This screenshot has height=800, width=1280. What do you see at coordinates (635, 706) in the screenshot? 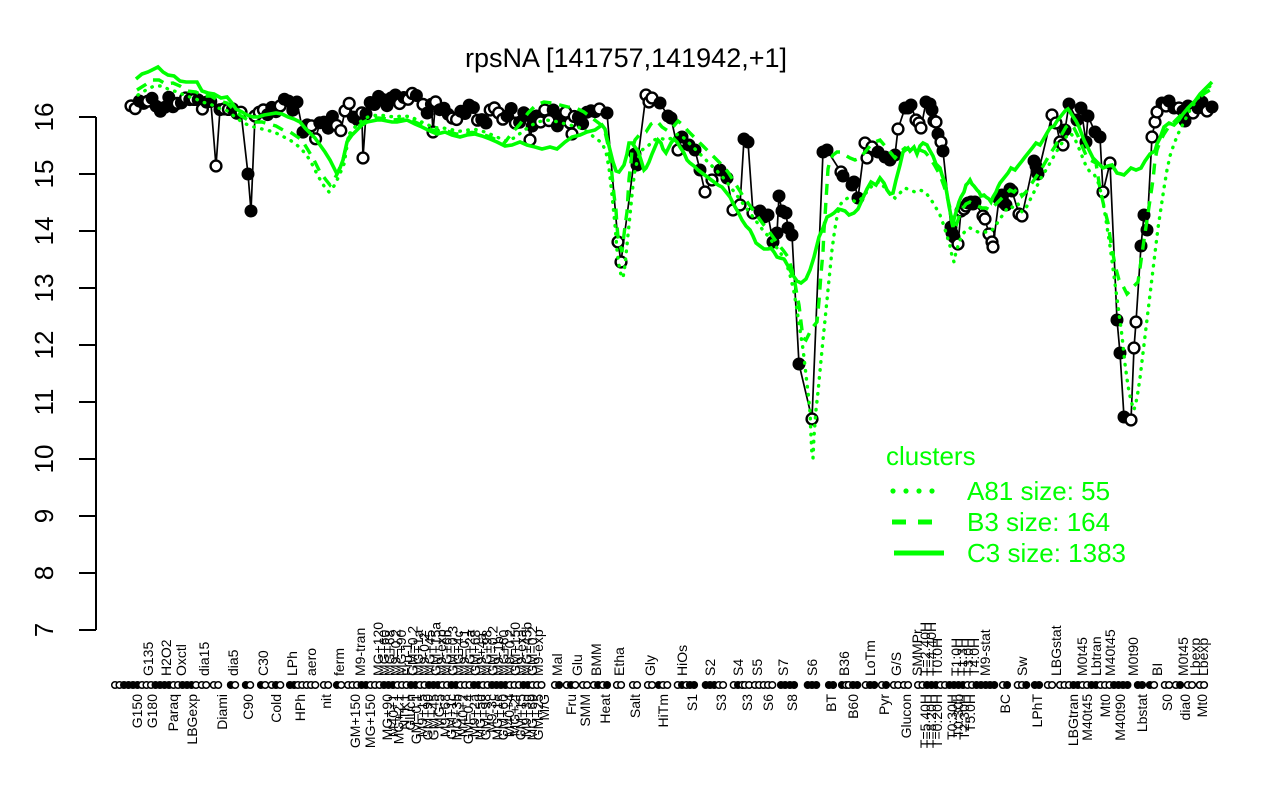
I see `svg-text: Salt` at bounding box center [635, 706].